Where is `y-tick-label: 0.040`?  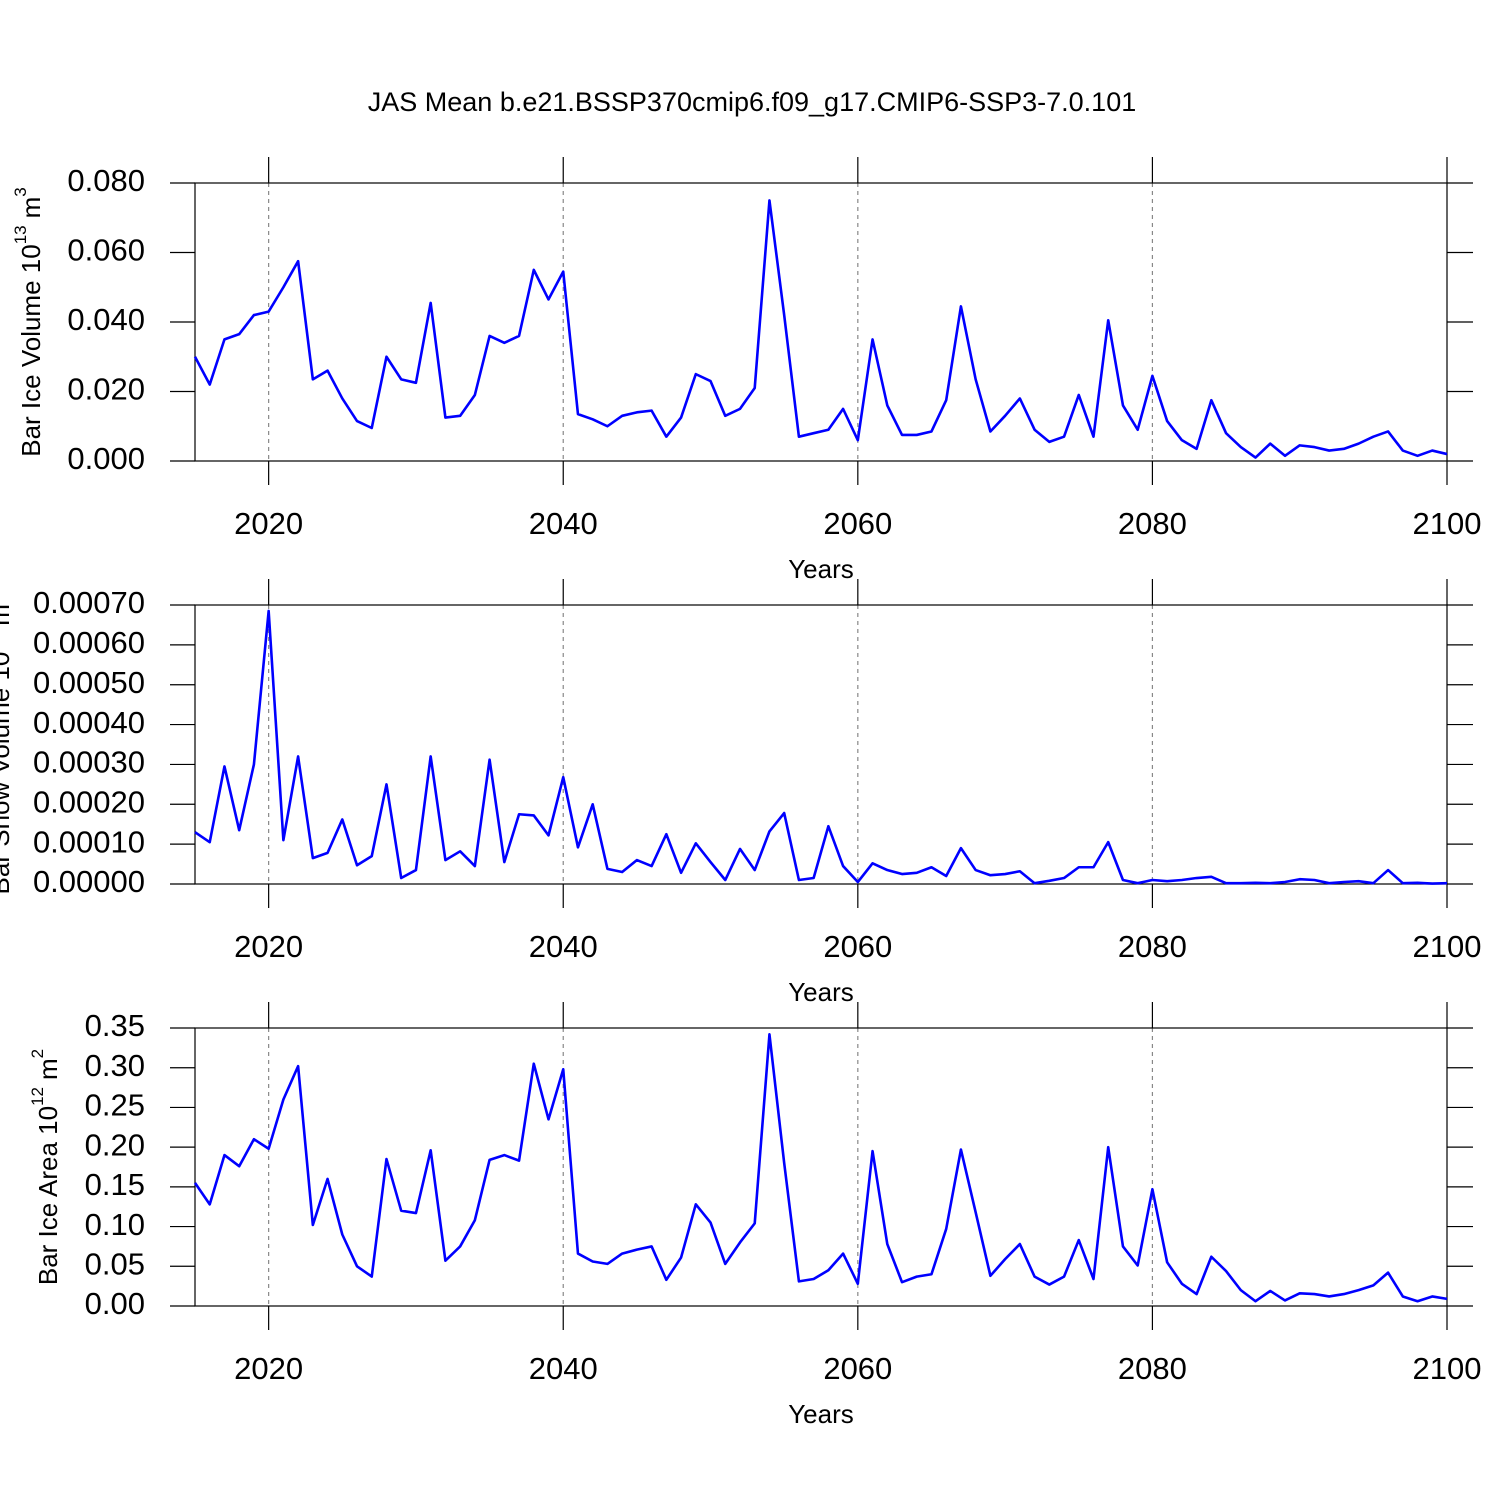 y-tick-label: 0.040 is located at coordinates (106, 319).